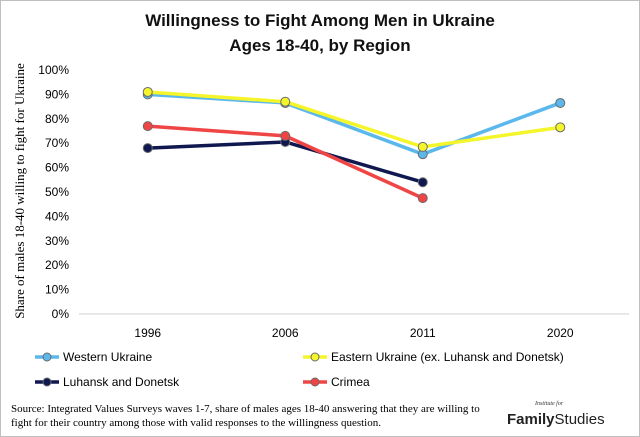 The image size is (640, 437). What do you see at coordinates (57, 168) in the screenshot?
I see `y-tick-label: 60%` at bounding box center [57, 168].